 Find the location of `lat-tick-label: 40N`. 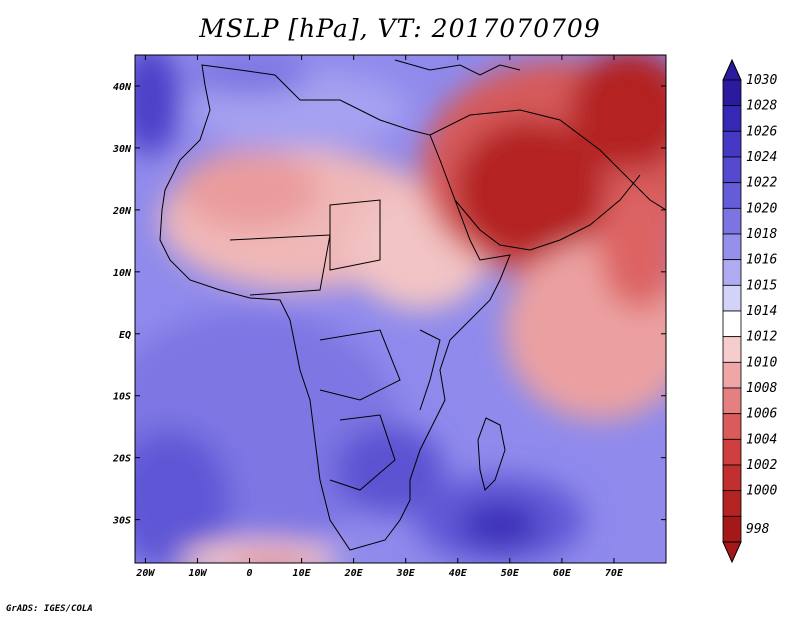

lat-tick-label: 40N is located at coordinates (122, 87).